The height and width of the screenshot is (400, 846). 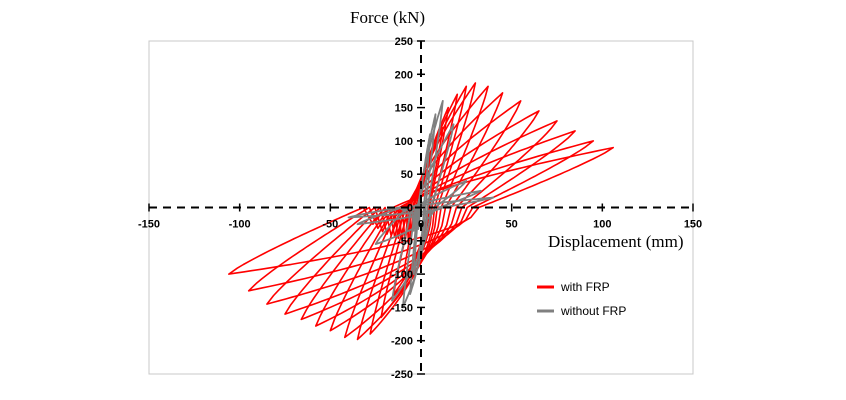 I want to click on y-tick-label: 0, so click(x=410, y=209).